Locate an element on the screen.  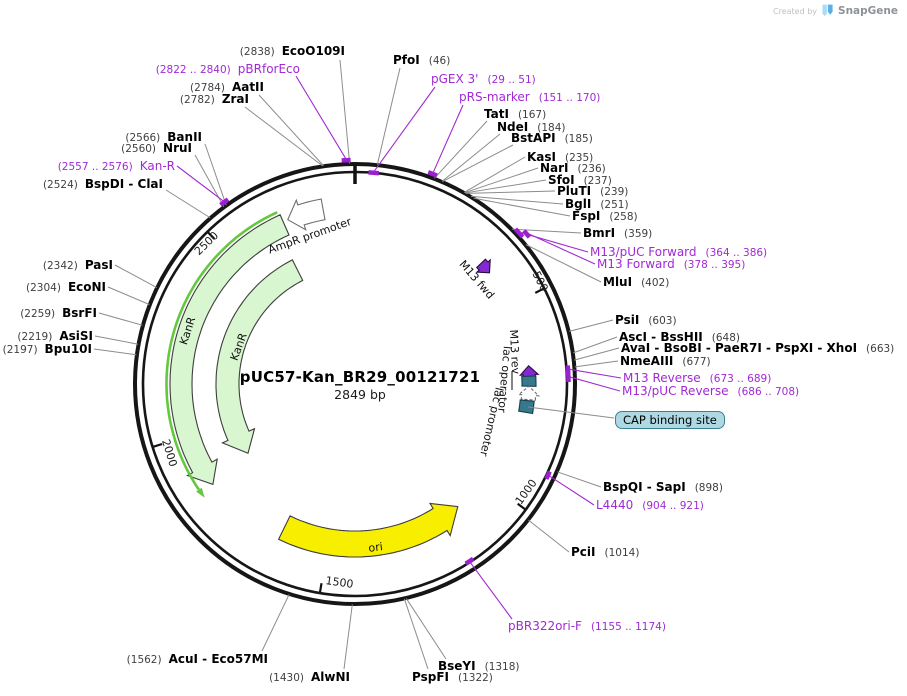
feature-label-lac-promoter: lac promoter is located at coordinates (491, 422).